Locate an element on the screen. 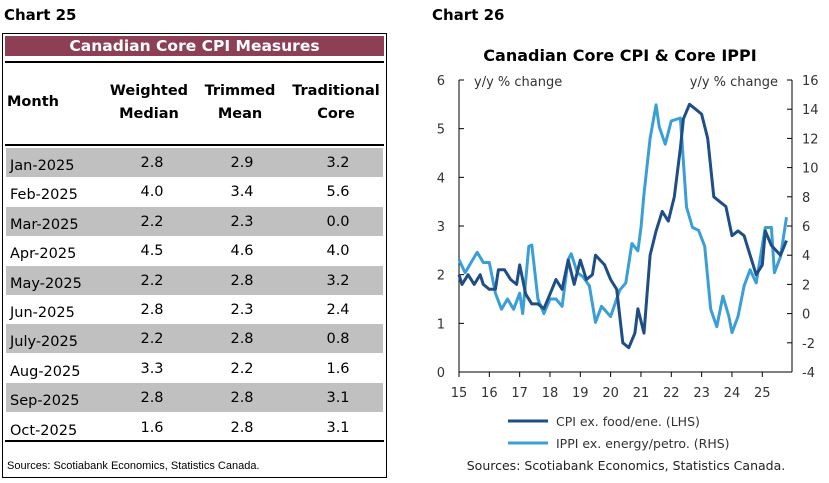 This screenshot has height=483, width=829. table-row: Mar-2025 2.2 2.3 0.0 is located at coordinates (194, 221).